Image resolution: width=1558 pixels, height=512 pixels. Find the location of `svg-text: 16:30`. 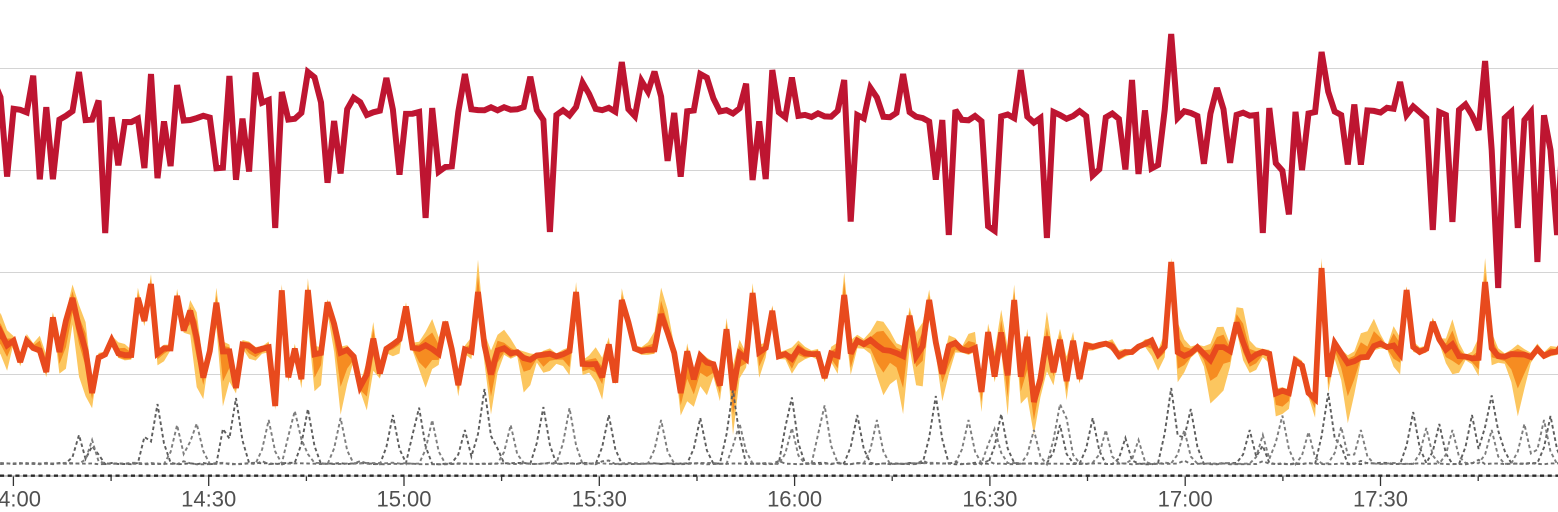

svg-text: 16:30 is located at coordinates (989, 499).